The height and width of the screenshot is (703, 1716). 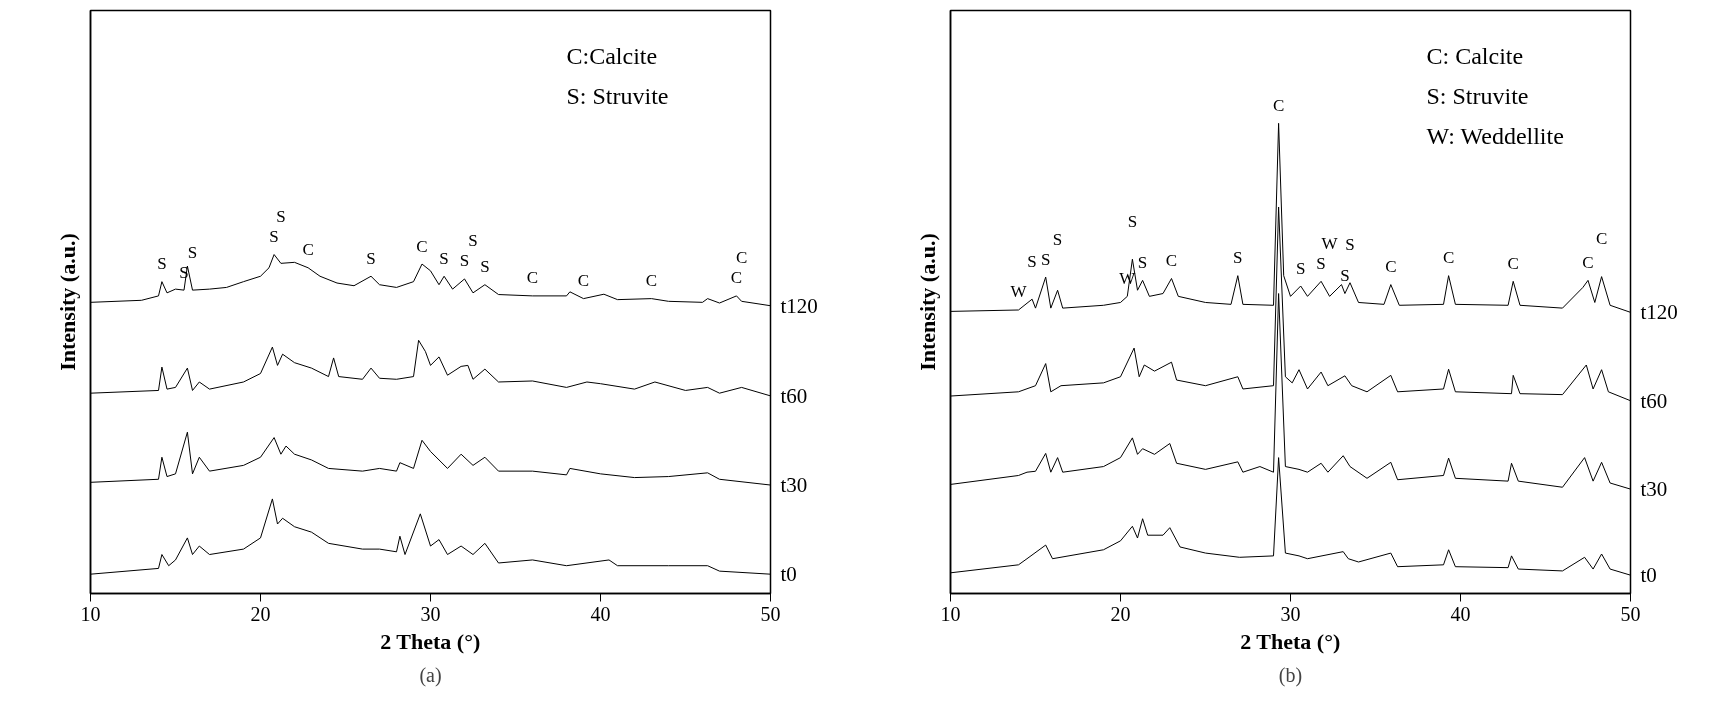 I want to click on text: C: Calcite, so click(x=1475, y=55).